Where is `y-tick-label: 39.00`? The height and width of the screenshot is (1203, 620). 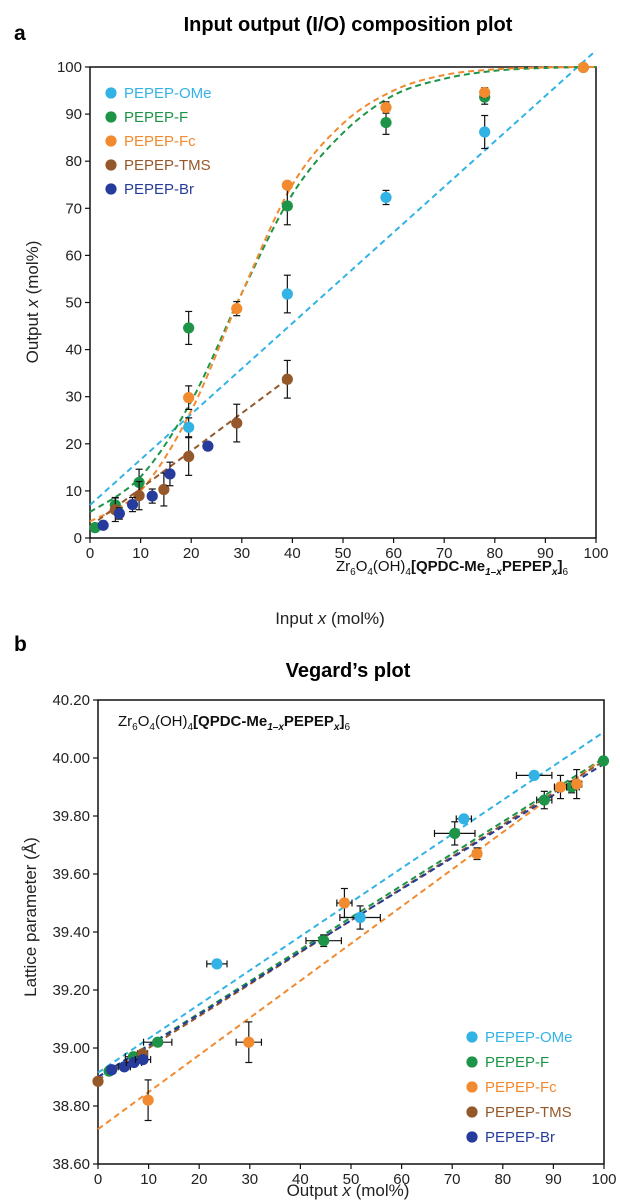
y-tick-label: 39.00 is located at coordinates (71, 1048).